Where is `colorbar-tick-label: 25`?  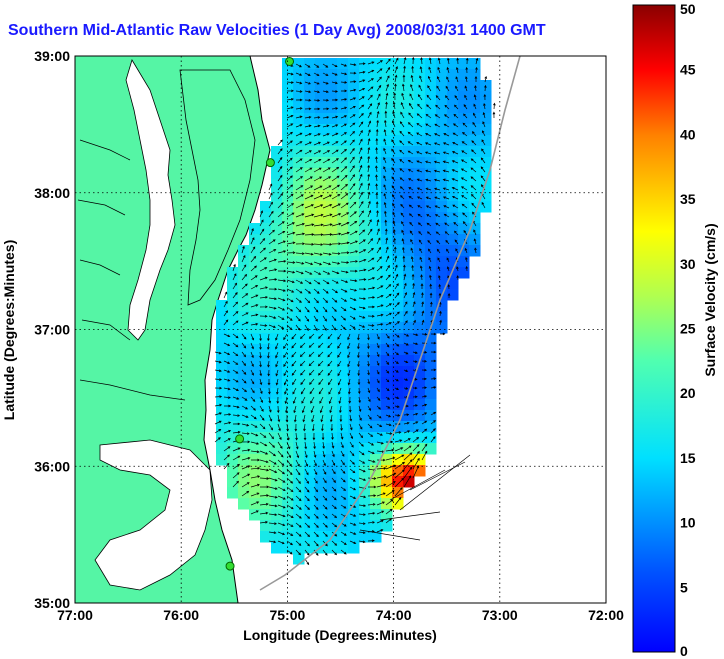
colorbar-tick-label: 25 is located at coordinates (688, 329).